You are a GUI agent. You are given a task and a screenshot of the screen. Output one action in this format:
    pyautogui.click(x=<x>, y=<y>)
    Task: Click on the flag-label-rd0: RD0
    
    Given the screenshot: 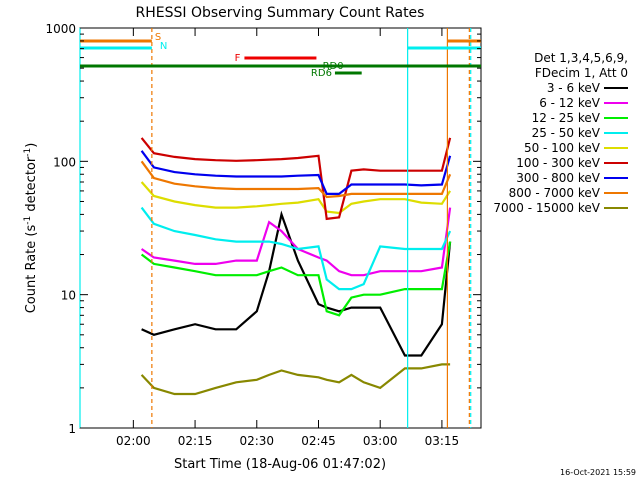 What is the action you would take?
    pyautogui.click(x=333, y=66)
    